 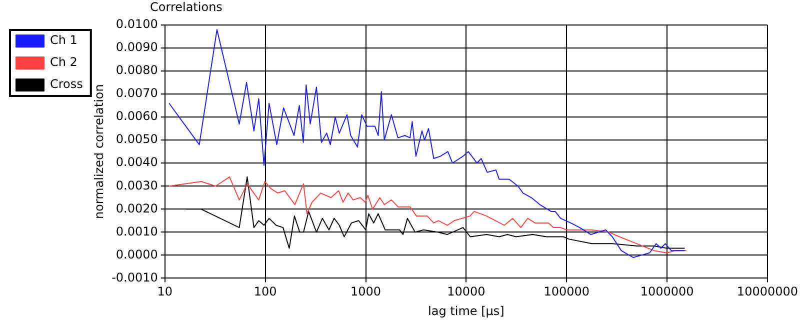 I want to click on x-tick-label: 1000000, so click(x=667, y=291).